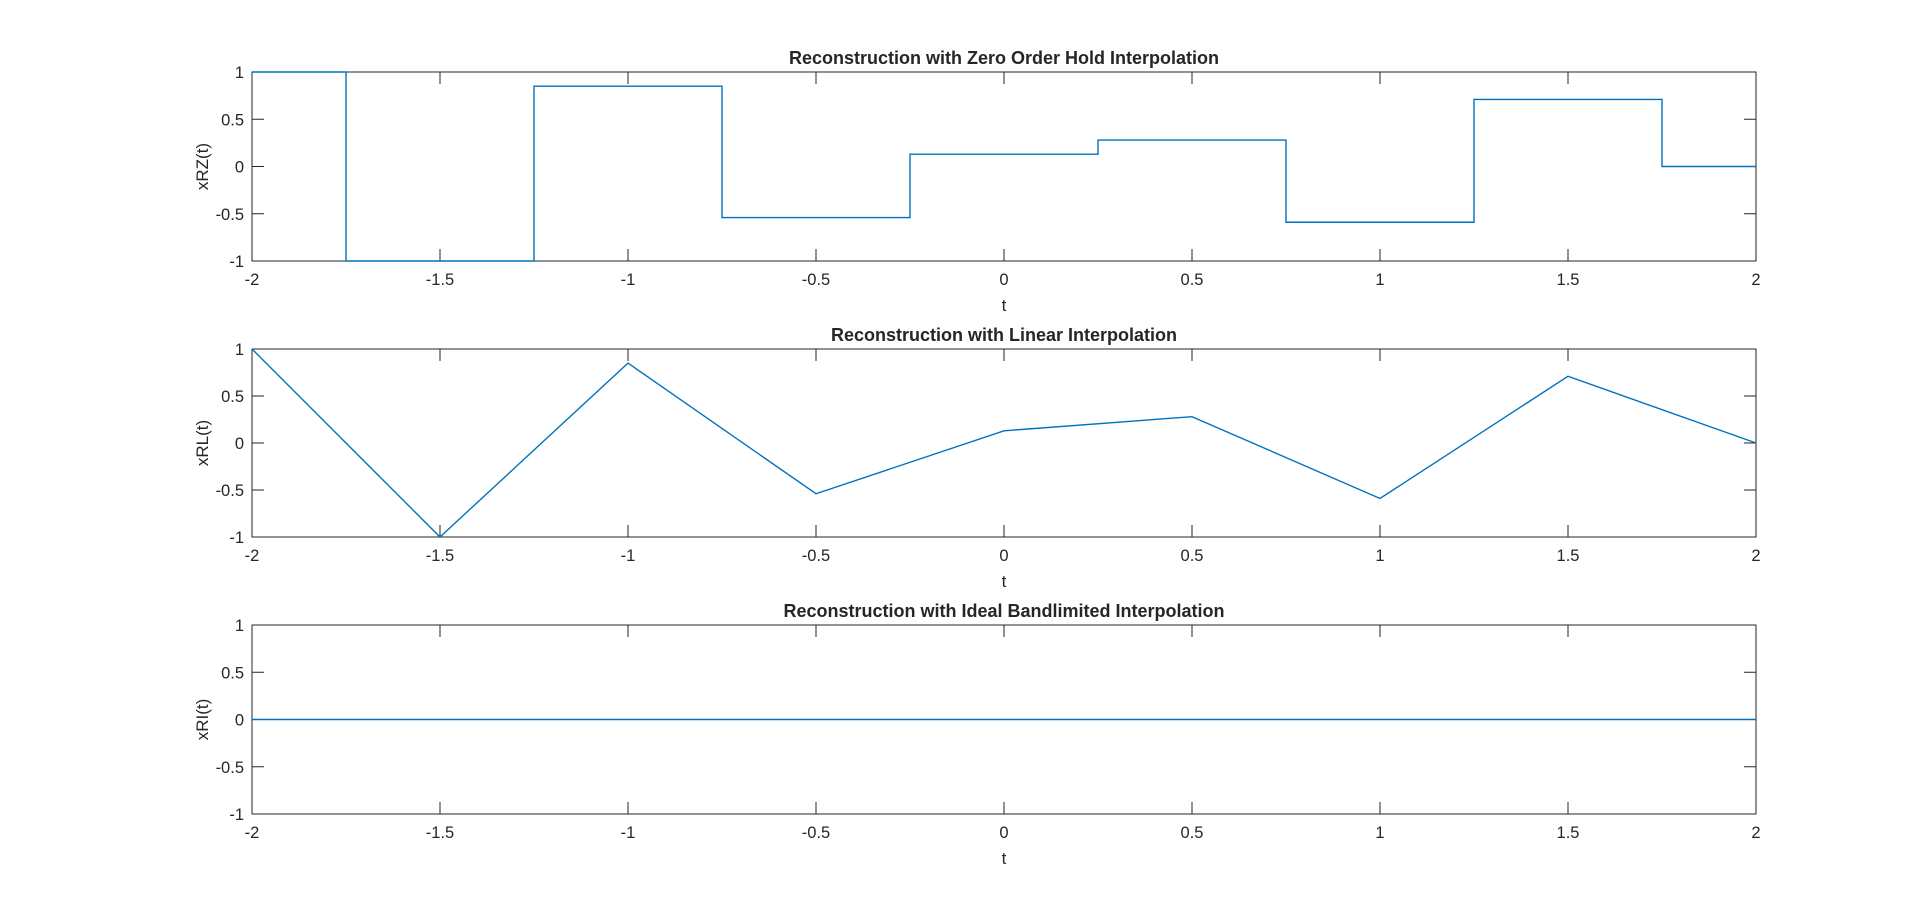 This screenshot has width=1920, height=911. What do you see at coordinates (202, 443) in the screenshot?
I see `y-axis-label: xRL(t)` at bounding box center [202, 443].